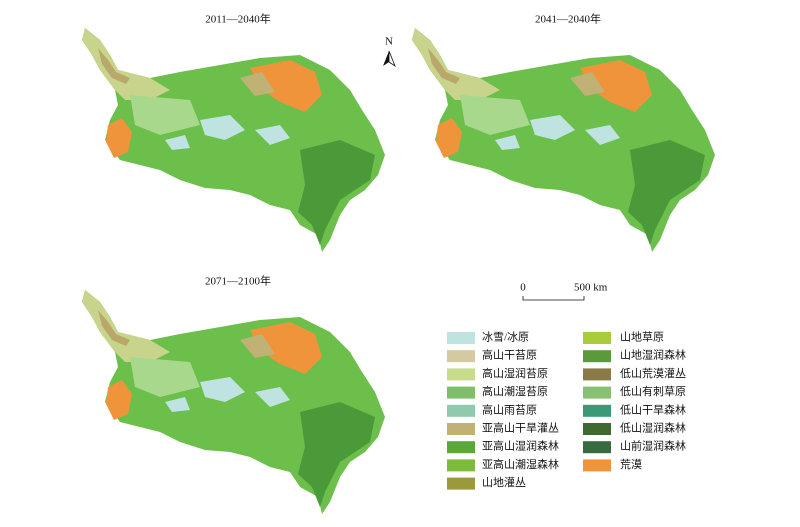 This screenshot has width=800, height=527. Describe the element at coordinates (520, 464) in the screenshot. I see `legend-label: 亚高山潮湿森林` at that location.